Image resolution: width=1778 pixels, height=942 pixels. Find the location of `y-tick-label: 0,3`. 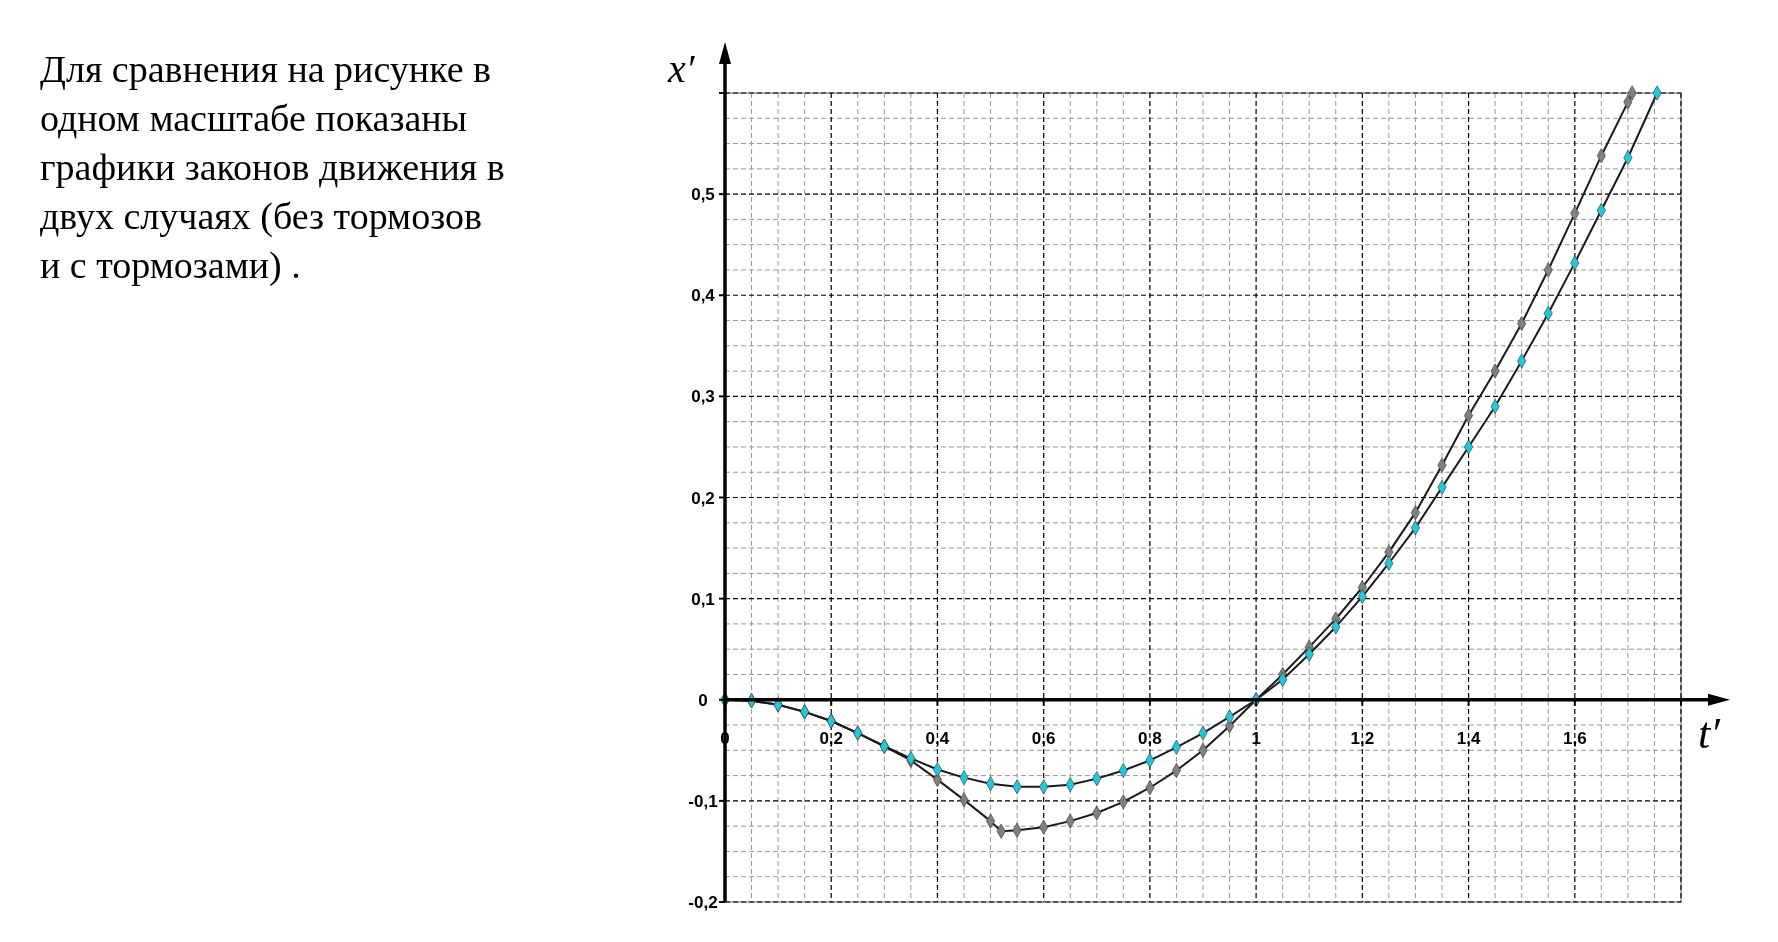

y-tick-label: 0,3 is located at coordinates (703, 397).